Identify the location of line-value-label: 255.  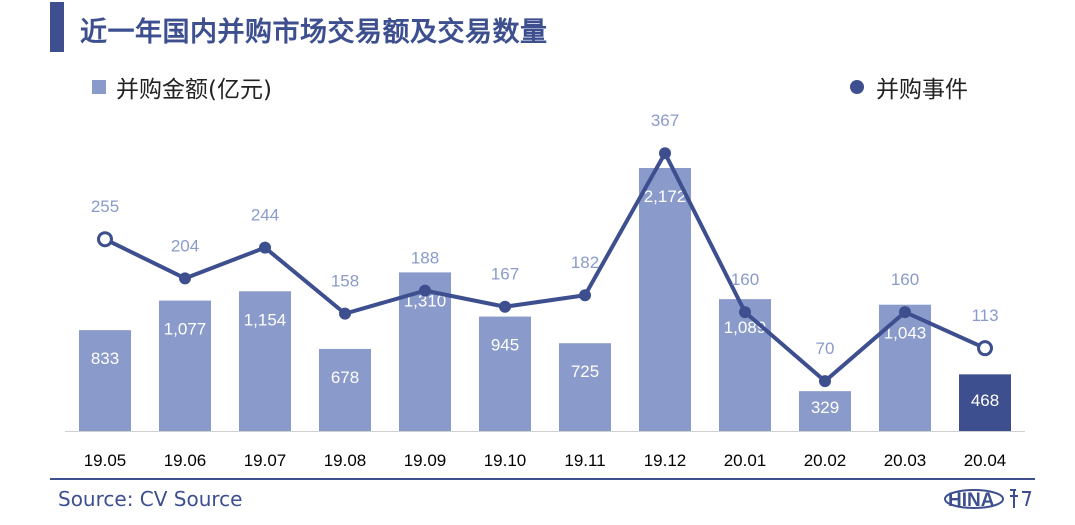
(105, 206).